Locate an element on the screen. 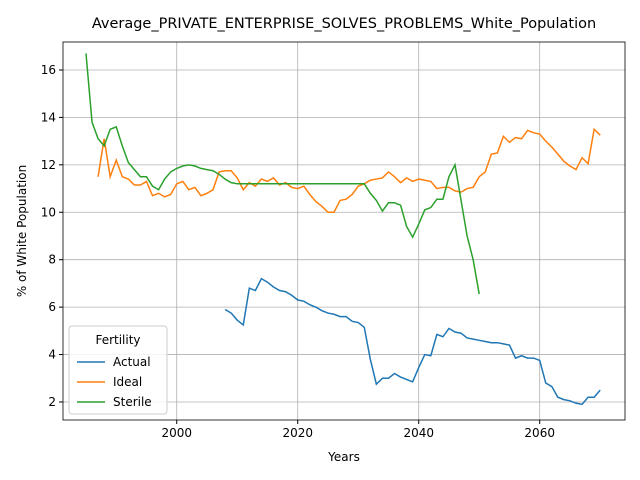 This screenshot has height=480, width=640. y-axis-label: % of White Population is located at coordinates (22, 231).